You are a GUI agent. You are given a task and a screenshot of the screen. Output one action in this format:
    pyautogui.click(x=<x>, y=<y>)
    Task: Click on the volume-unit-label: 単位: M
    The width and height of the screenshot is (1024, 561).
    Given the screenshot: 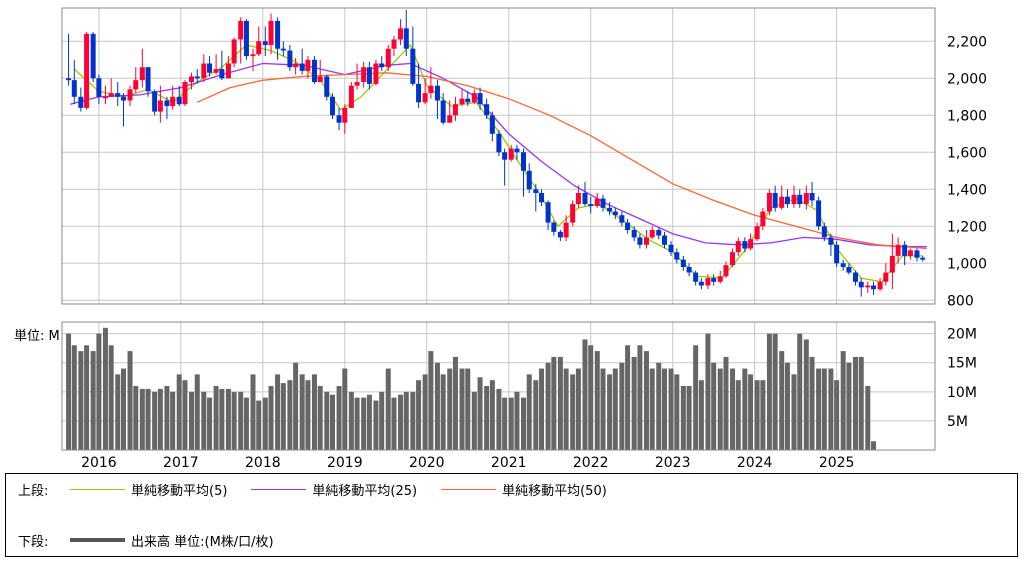 What is the action you would take?
    pyautogui.click(x=37, y=336)
    